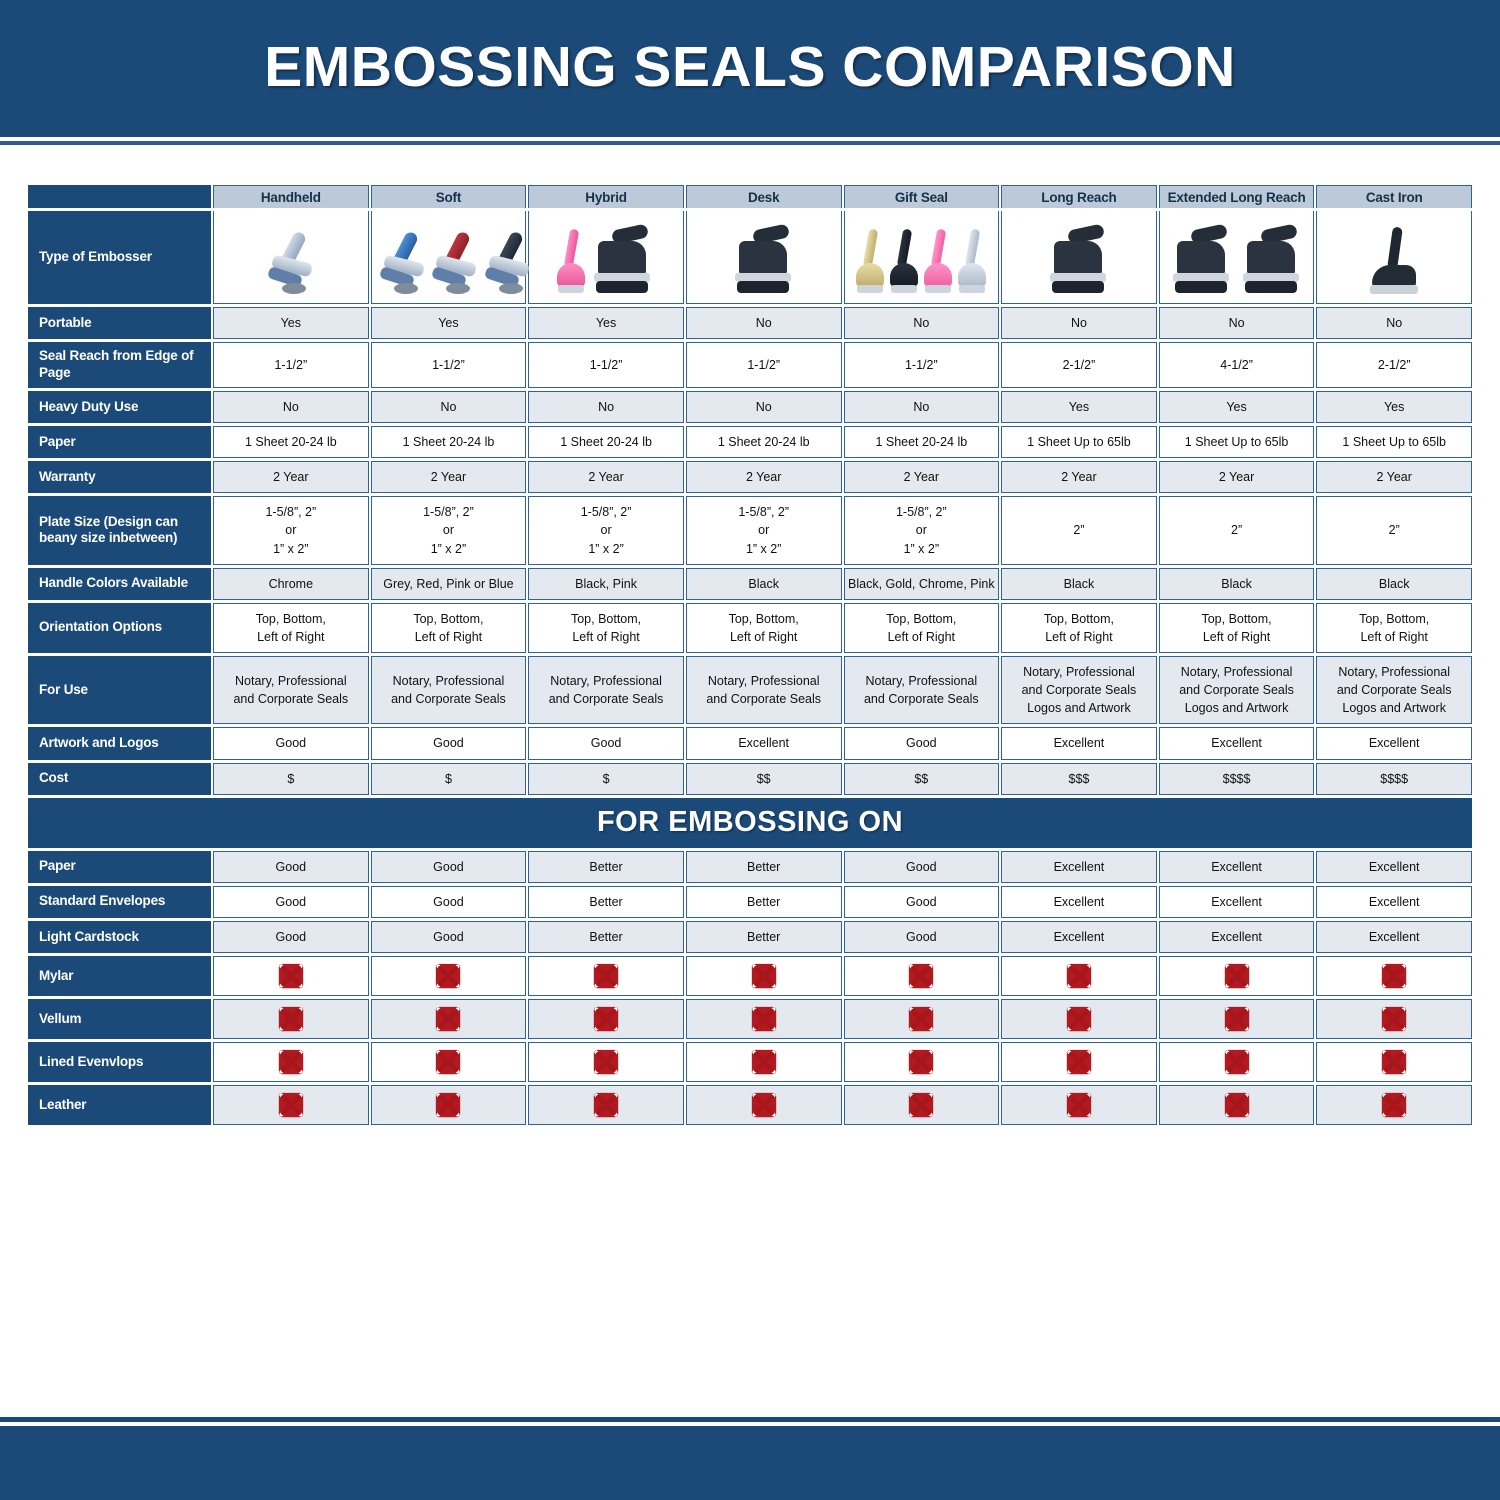 The height and width of the screenshot is (1500, 1500). What do you see at coordinates (750, 323) in the screenshot?
I see `table-row: Portable Yes Yes Yes No No No No No` at bounding box center [750, 323].